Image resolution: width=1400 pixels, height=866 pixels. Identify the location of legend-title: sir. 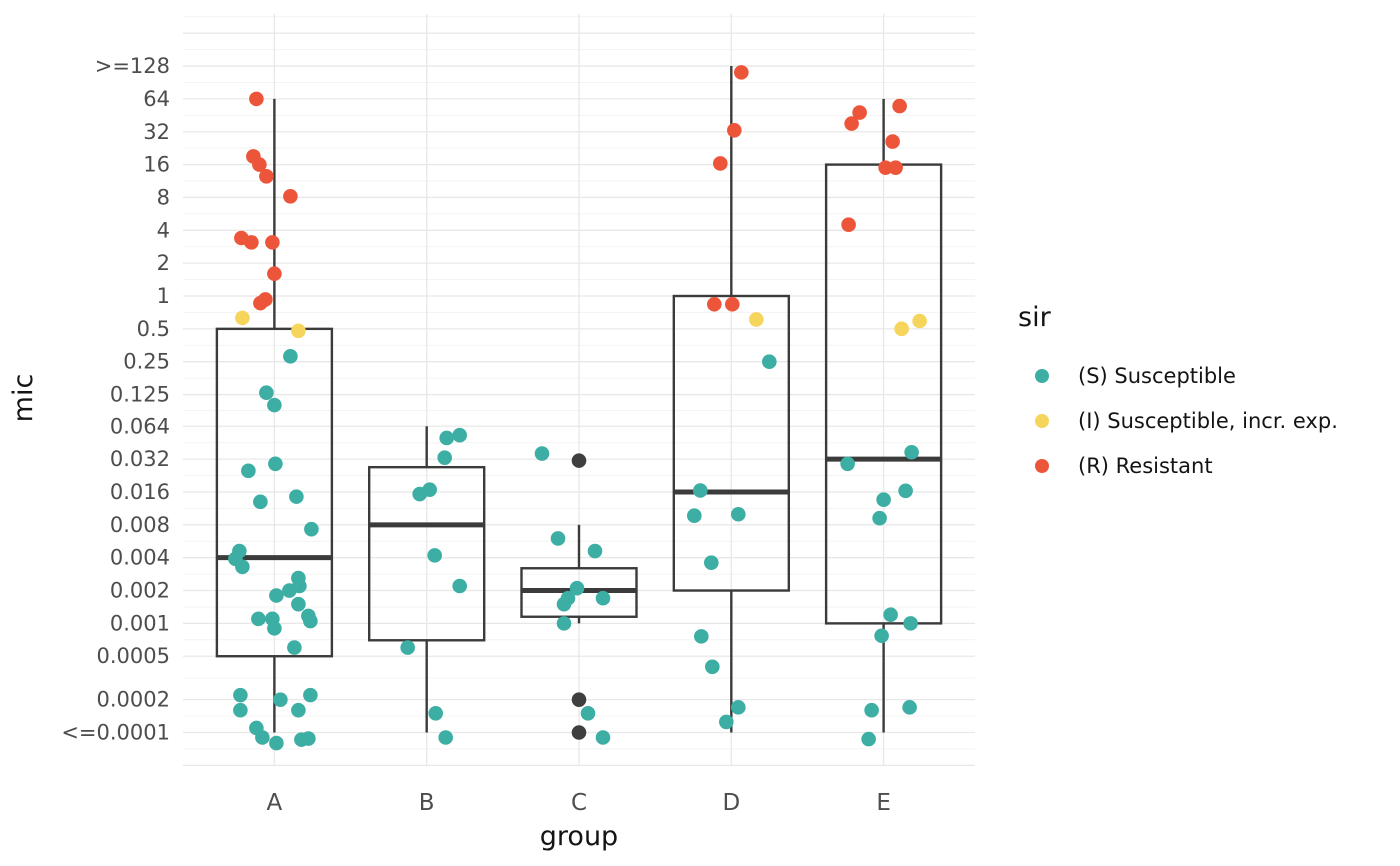
(1034, 317).